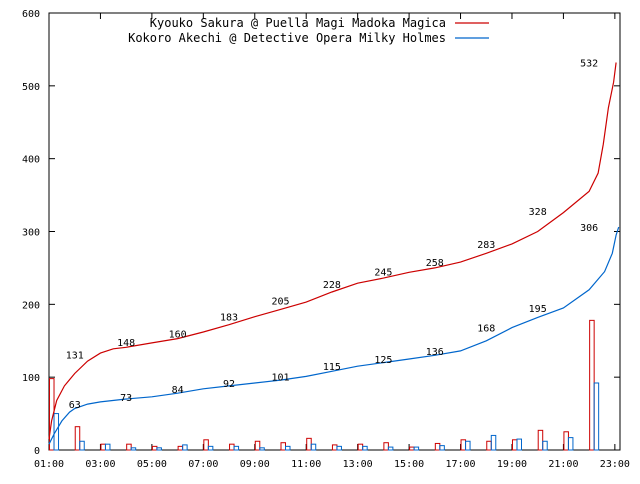 This screenshot has height=484, width=640. What do you see at coordinates (409, 464) in the screenshot?
I see `x-tick-label: 15:00` at bounding box center [409, 464].